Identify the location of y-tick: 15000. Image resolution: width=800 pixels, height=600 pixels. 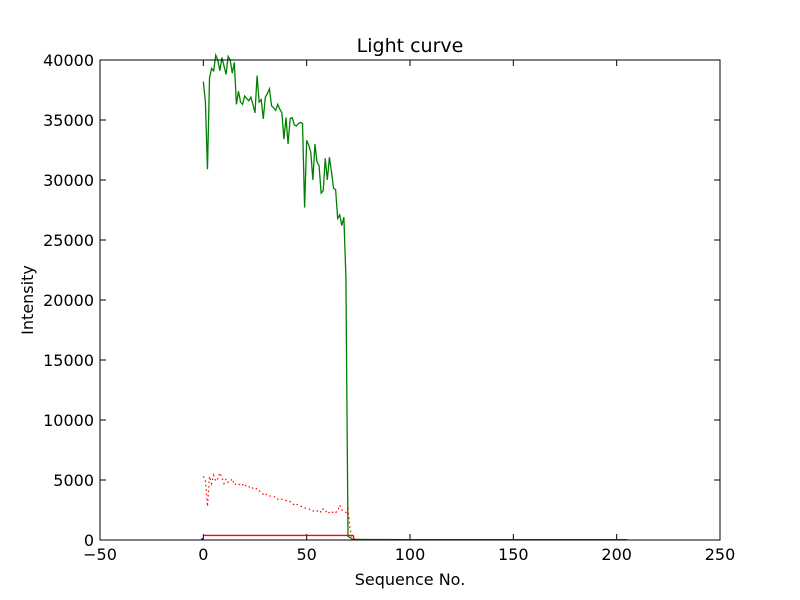
(381, 360).